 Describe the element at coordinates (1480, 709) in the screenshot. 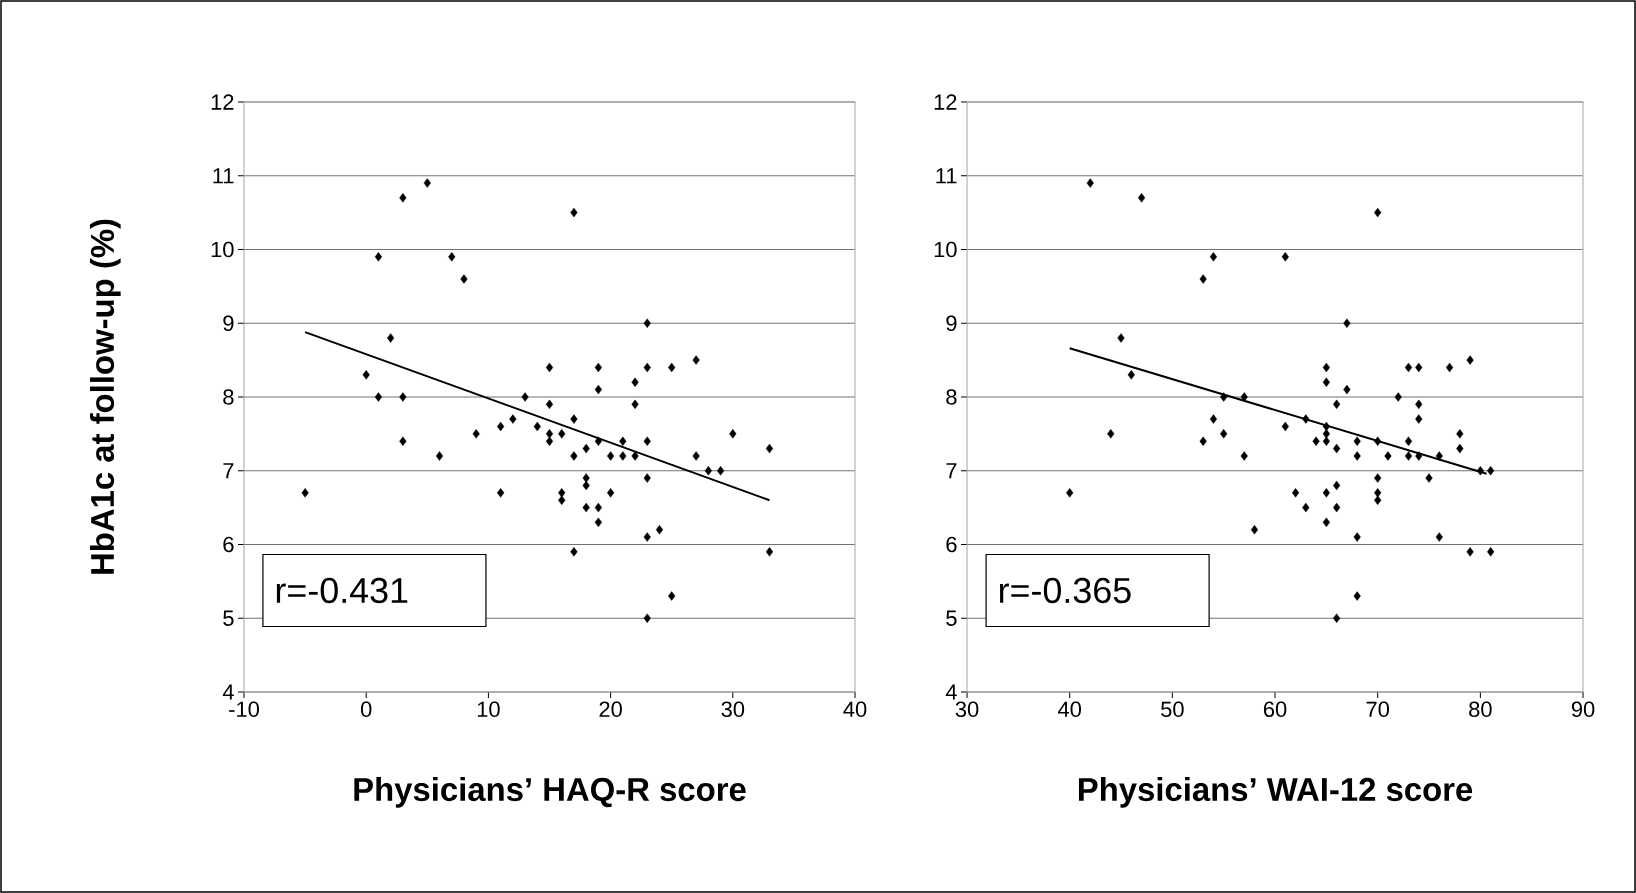

I see `x-tick-label: 80` at that location.